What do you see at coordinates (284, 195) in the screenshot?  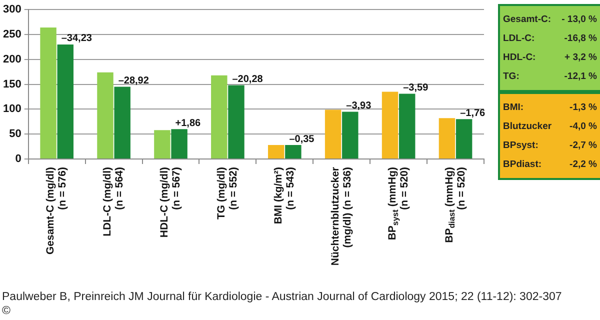 I see `x-tick-label: BMI (kg/m²) (n = 543)` at bounding box center [284, 195].